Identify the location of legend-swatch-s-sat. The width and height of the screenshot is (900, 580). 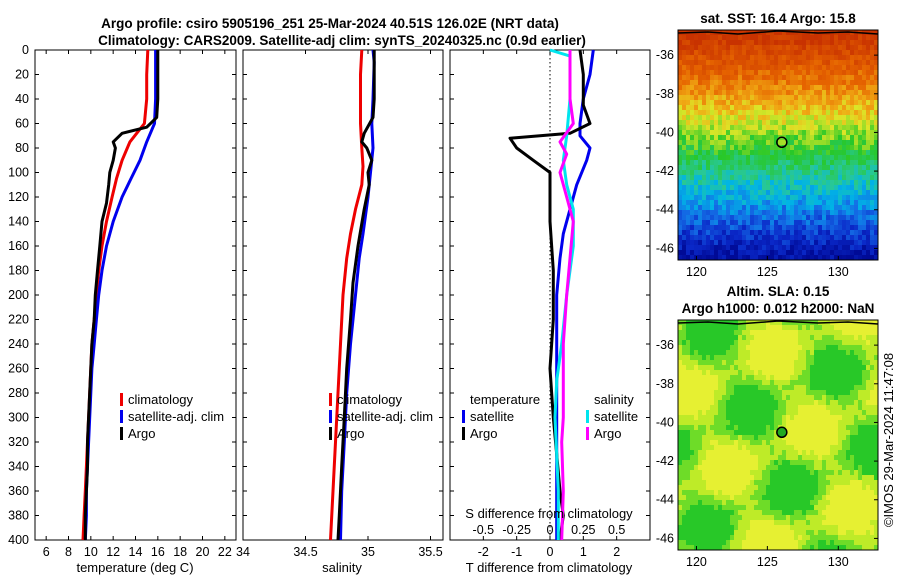
(587, 416).